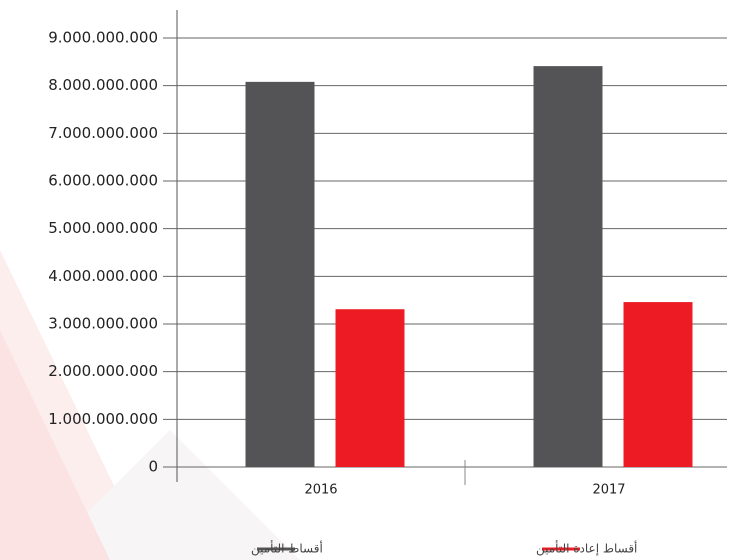  What do you see at coordinates (103, 181) in the screenshot?
I see `y-tick-label: 6.000.000.000` at bounding box center [103, 181].